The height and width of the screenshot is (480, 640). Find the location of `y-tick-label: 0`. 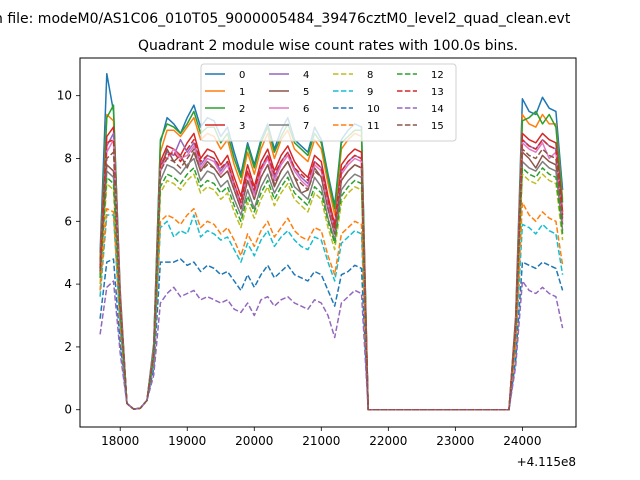

y-tick-label: 0 is located at coordinates (68, 410).